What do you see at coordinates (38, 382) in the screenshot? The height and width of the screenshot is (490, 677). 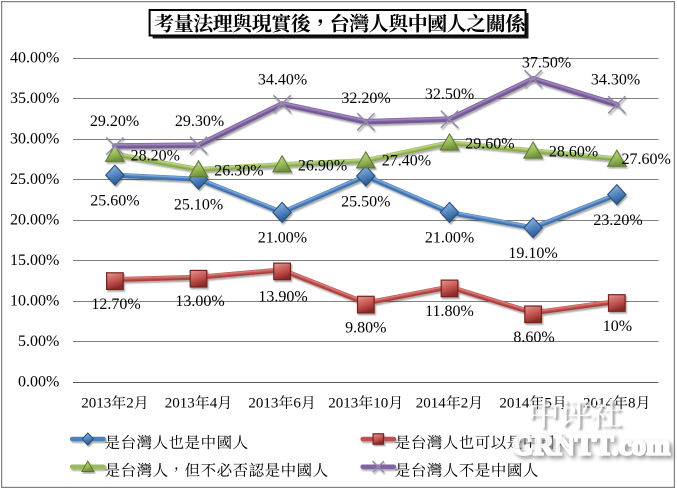 I see `svg-text: 0.00%` at bounding box center [38, 382].